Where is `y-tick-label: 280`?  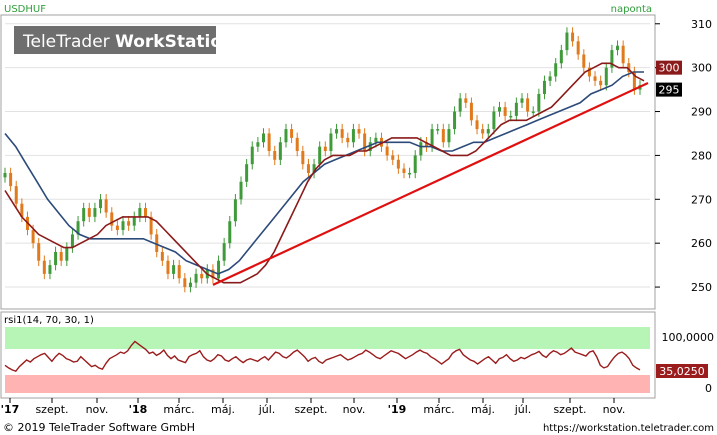
y-tick-label: 280 is located at coordinates (701, 155).